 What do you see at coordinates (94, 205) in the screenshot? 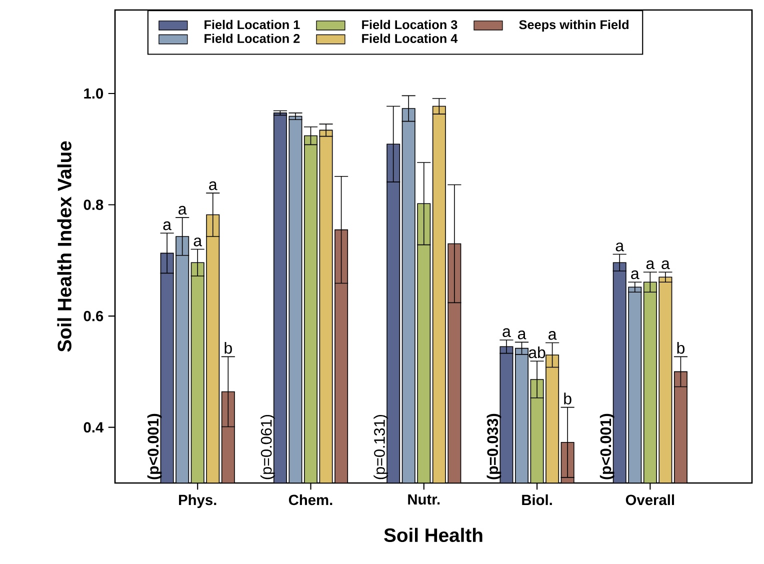
I see `y-tick-label: 0.8` at bounding box center [94, 205].